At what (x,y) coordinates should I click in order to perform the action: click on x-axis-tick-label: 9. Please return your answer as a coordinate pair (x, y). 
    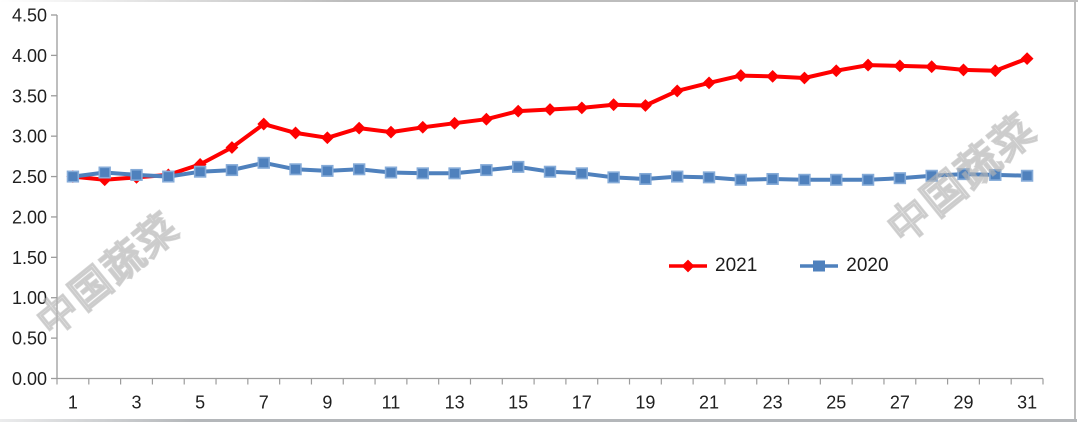
    Looking at the image, I should click on (327, 403).